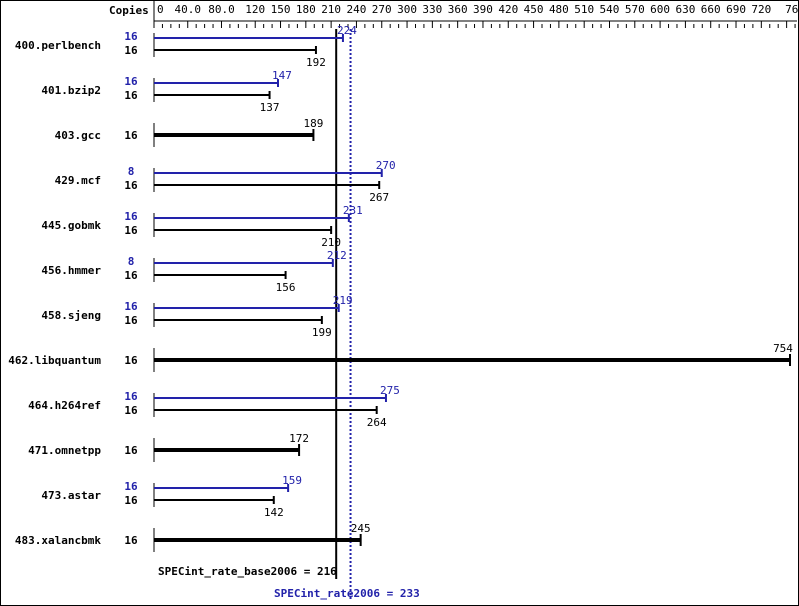  Describe the element at coordinates (377, 422) in the screenshot. I see `base-value: 264` at that location.